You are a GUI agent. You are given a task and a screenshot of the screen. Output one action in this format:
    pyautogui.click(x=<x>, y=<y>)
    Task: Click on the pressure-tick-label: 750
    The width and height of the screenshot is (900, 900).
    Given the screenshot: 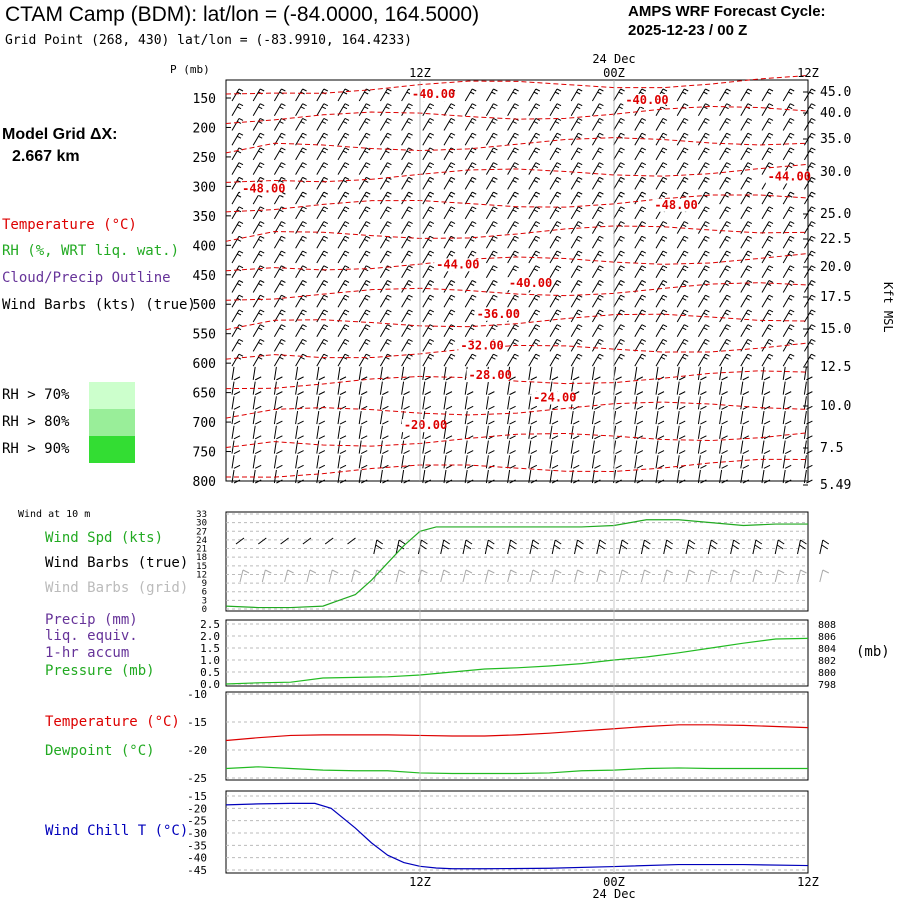 What is the action you would take?
    pyautogui.click(x=204, y=453)
    